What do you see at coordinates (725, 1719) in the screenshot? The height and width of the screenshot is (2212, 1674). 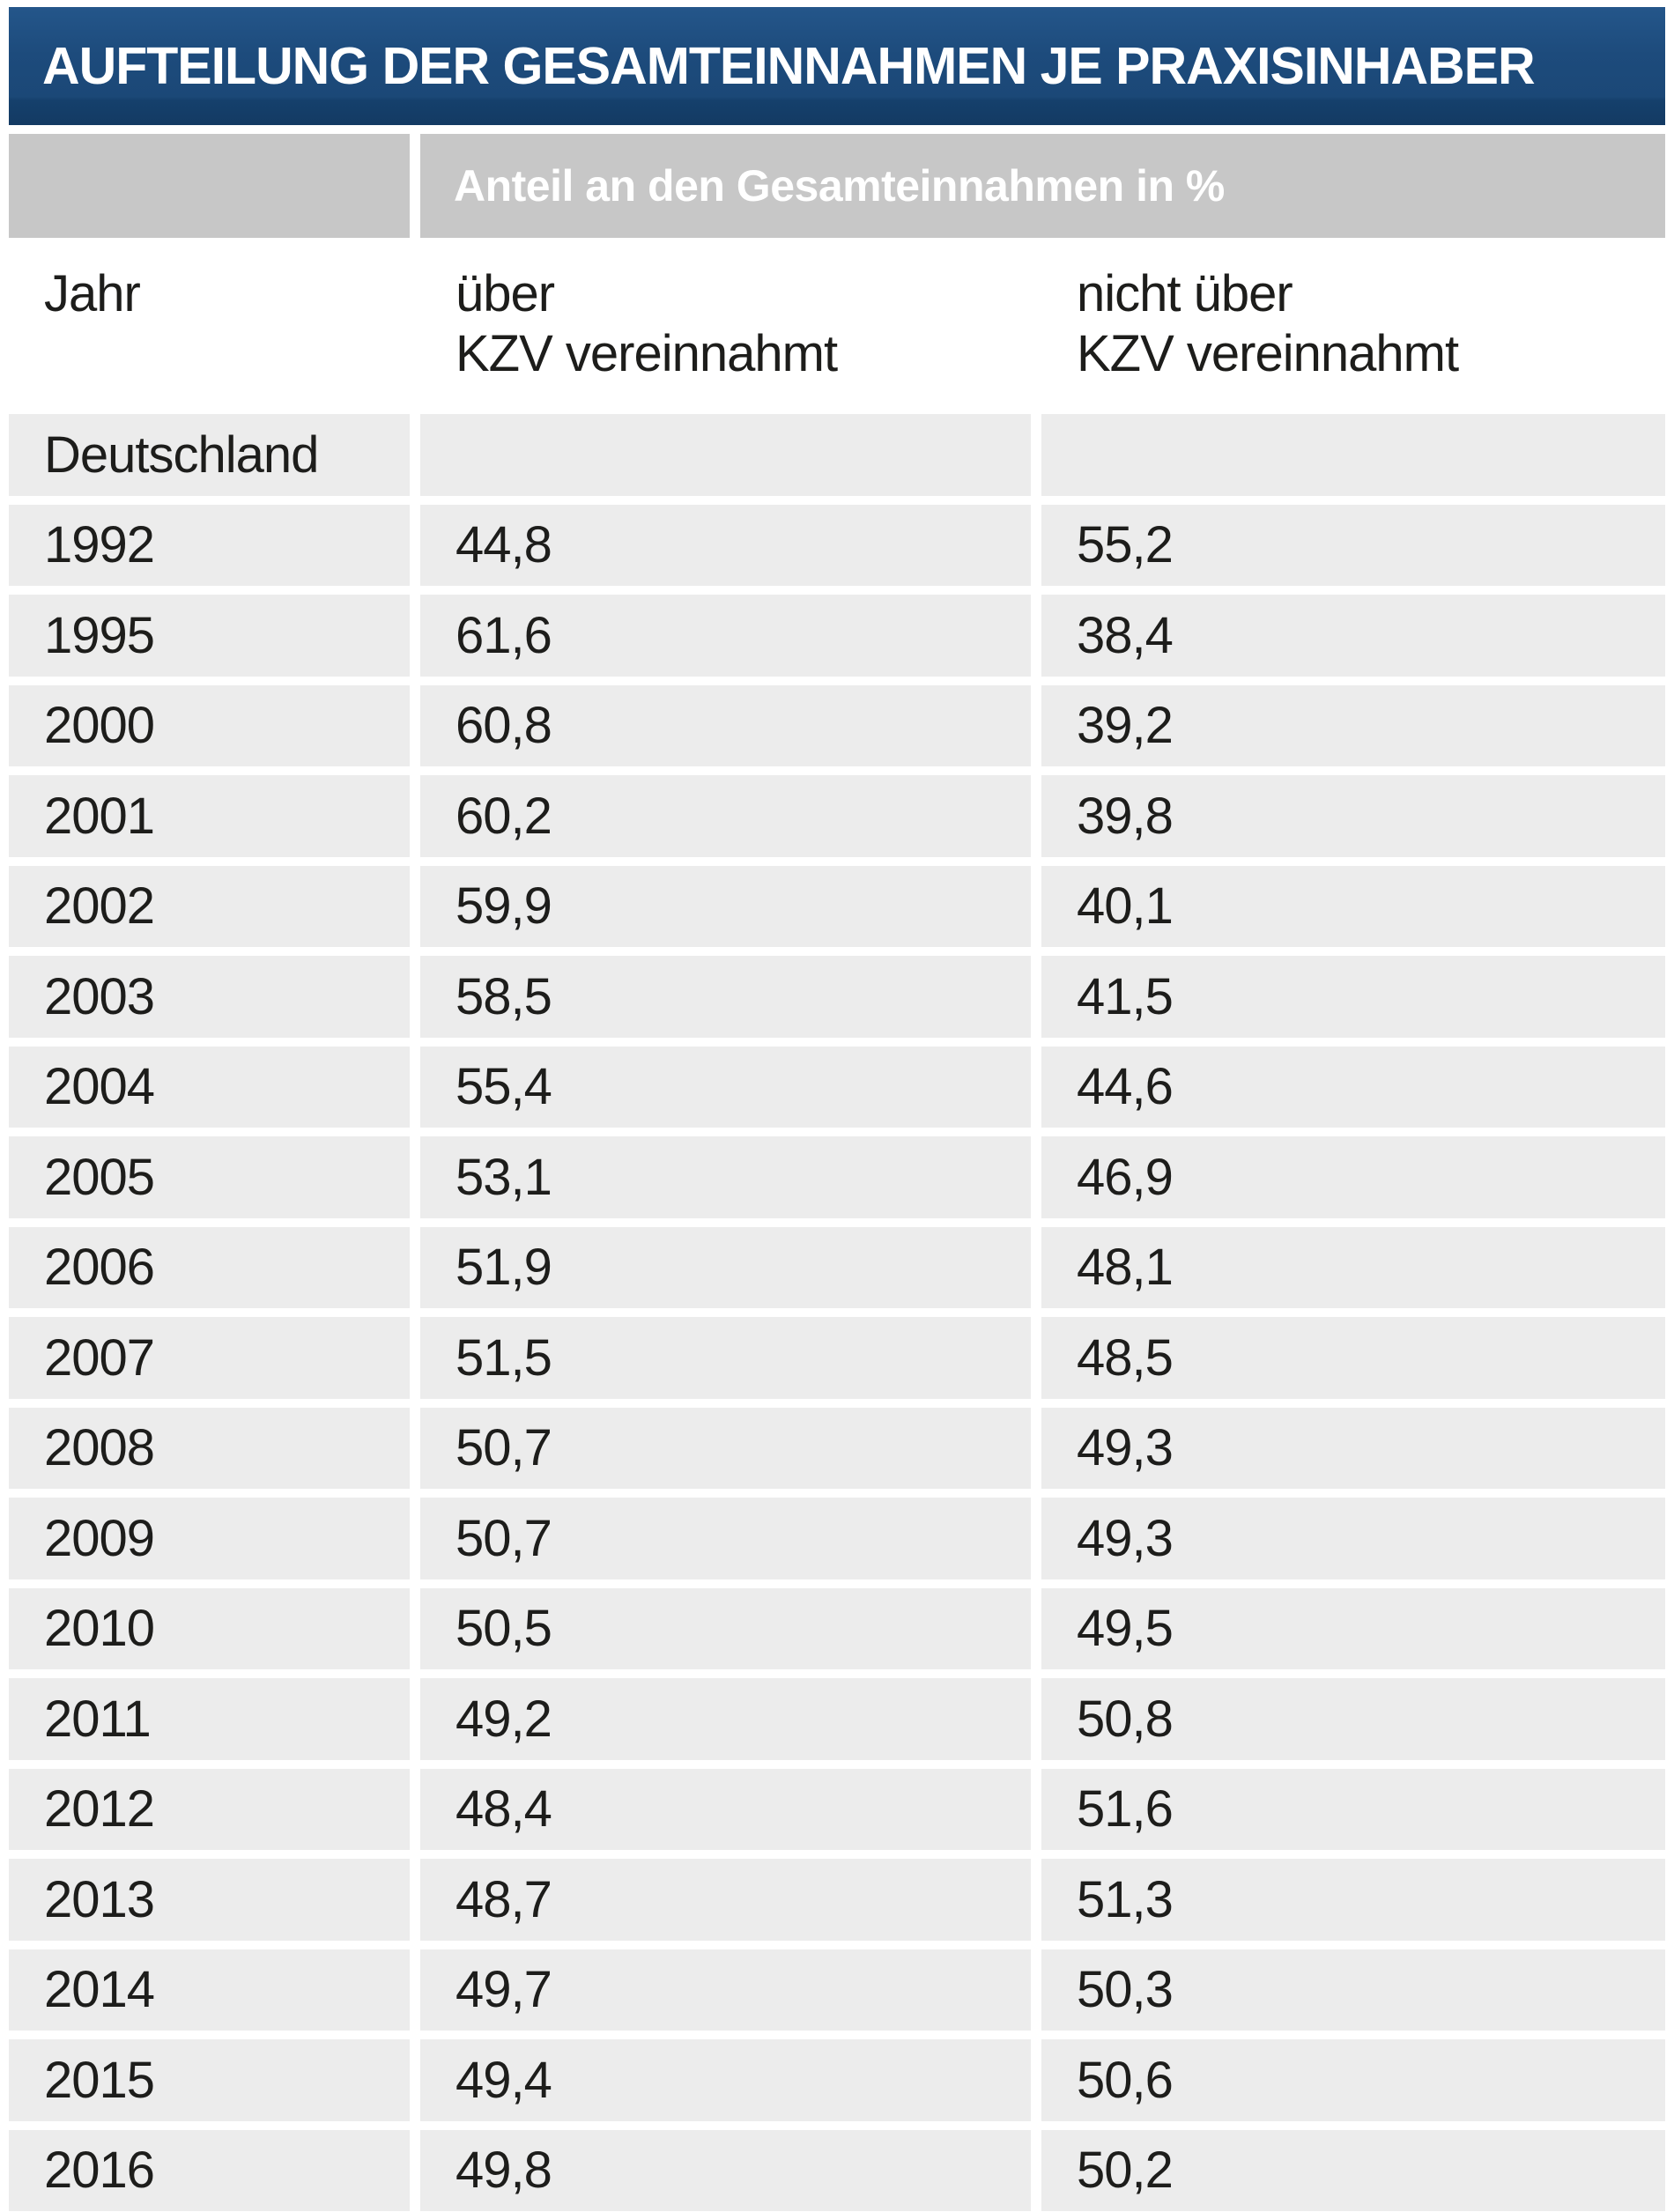 I see `value-cell: 49,2` at bounding box center [725, 1719].